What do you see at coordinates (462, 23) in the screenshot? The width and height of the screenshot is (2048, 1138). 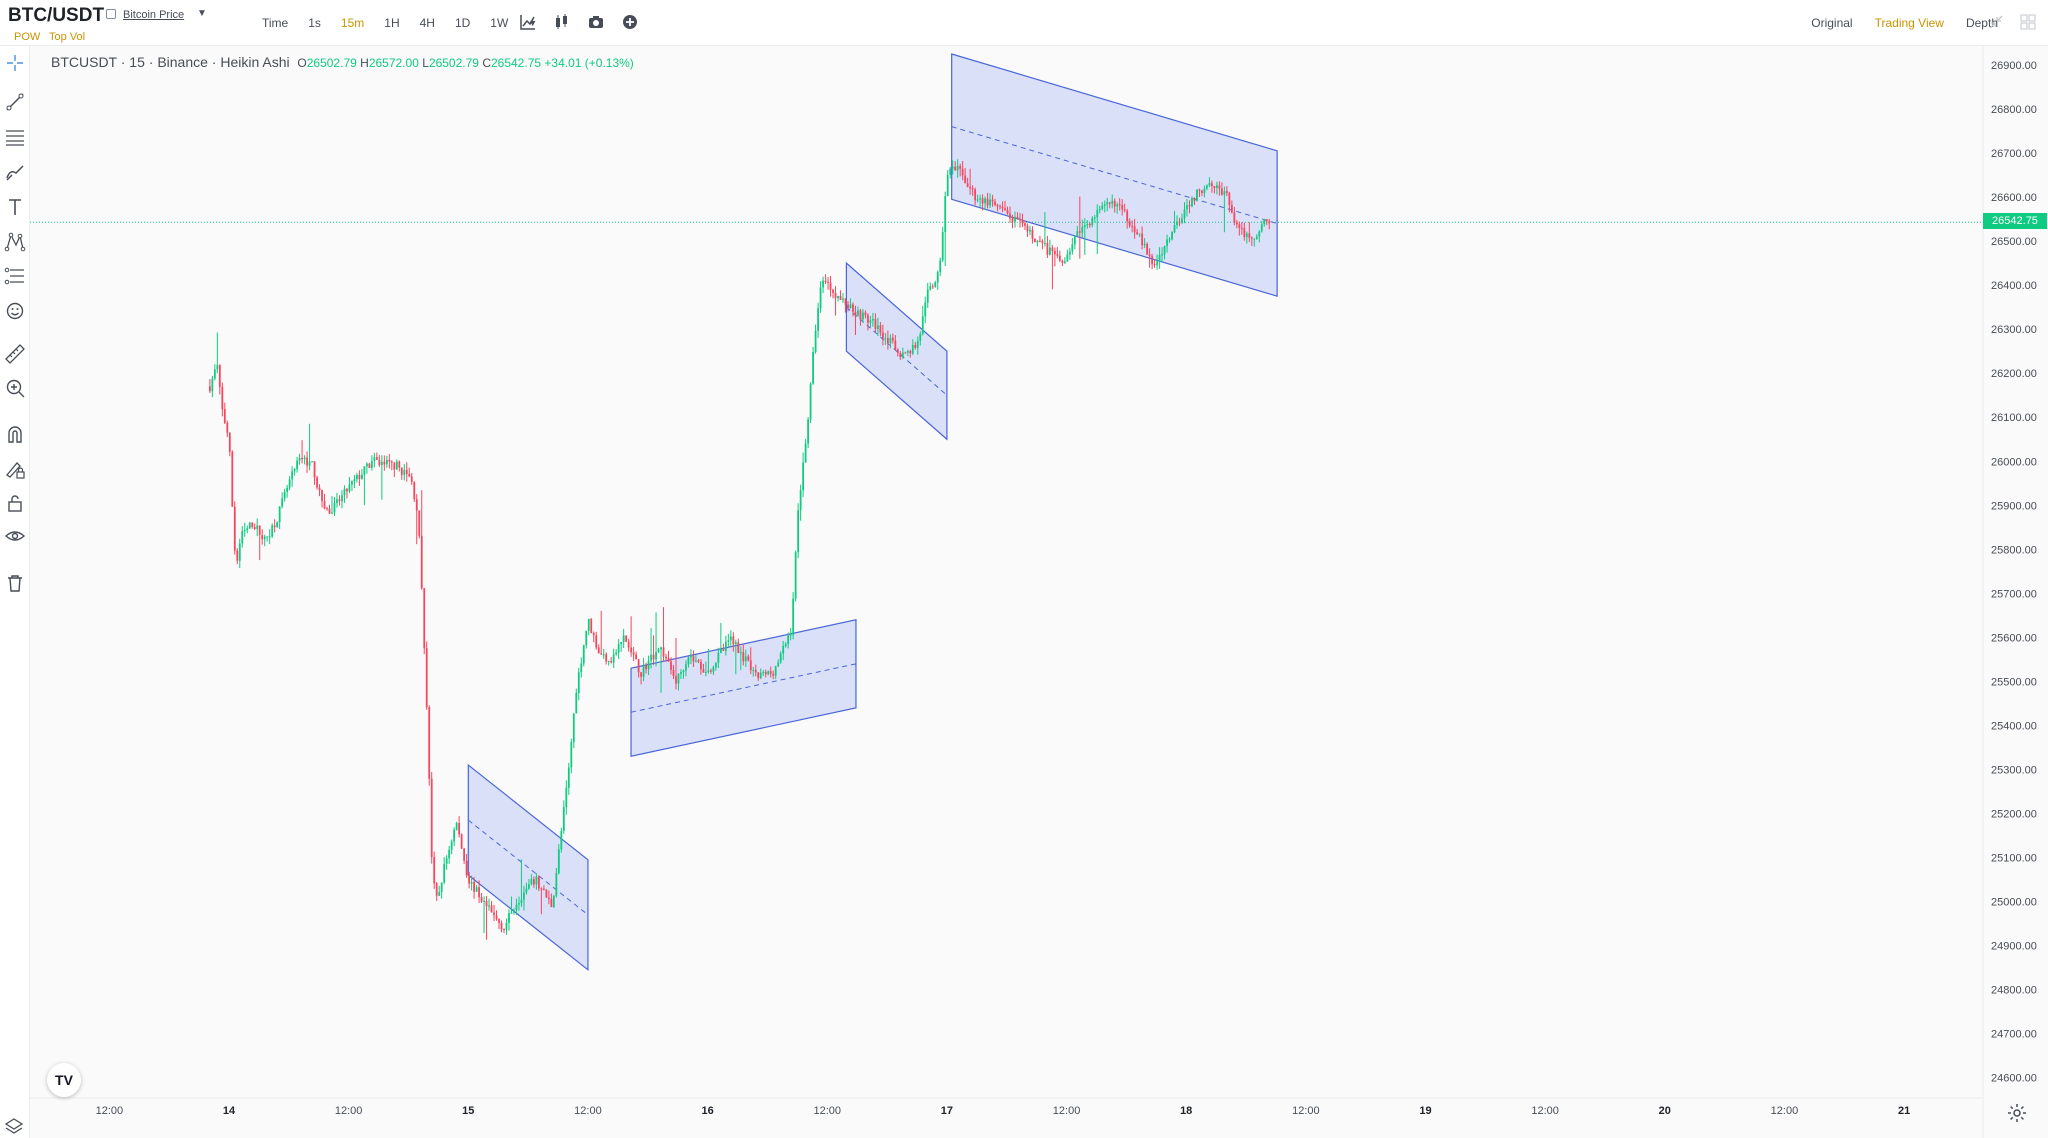 I see `tf-1d: 1D` at bounding box center [462, 23].